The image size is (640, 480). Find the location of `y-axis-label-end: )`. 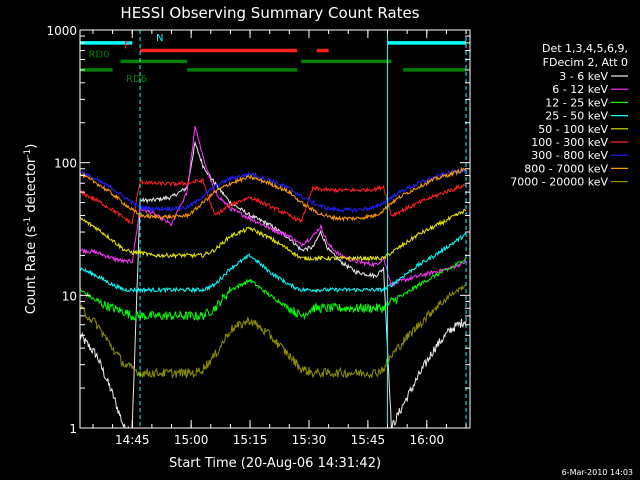

y-axis-label-end: ) is located at coordinates (31, 146).